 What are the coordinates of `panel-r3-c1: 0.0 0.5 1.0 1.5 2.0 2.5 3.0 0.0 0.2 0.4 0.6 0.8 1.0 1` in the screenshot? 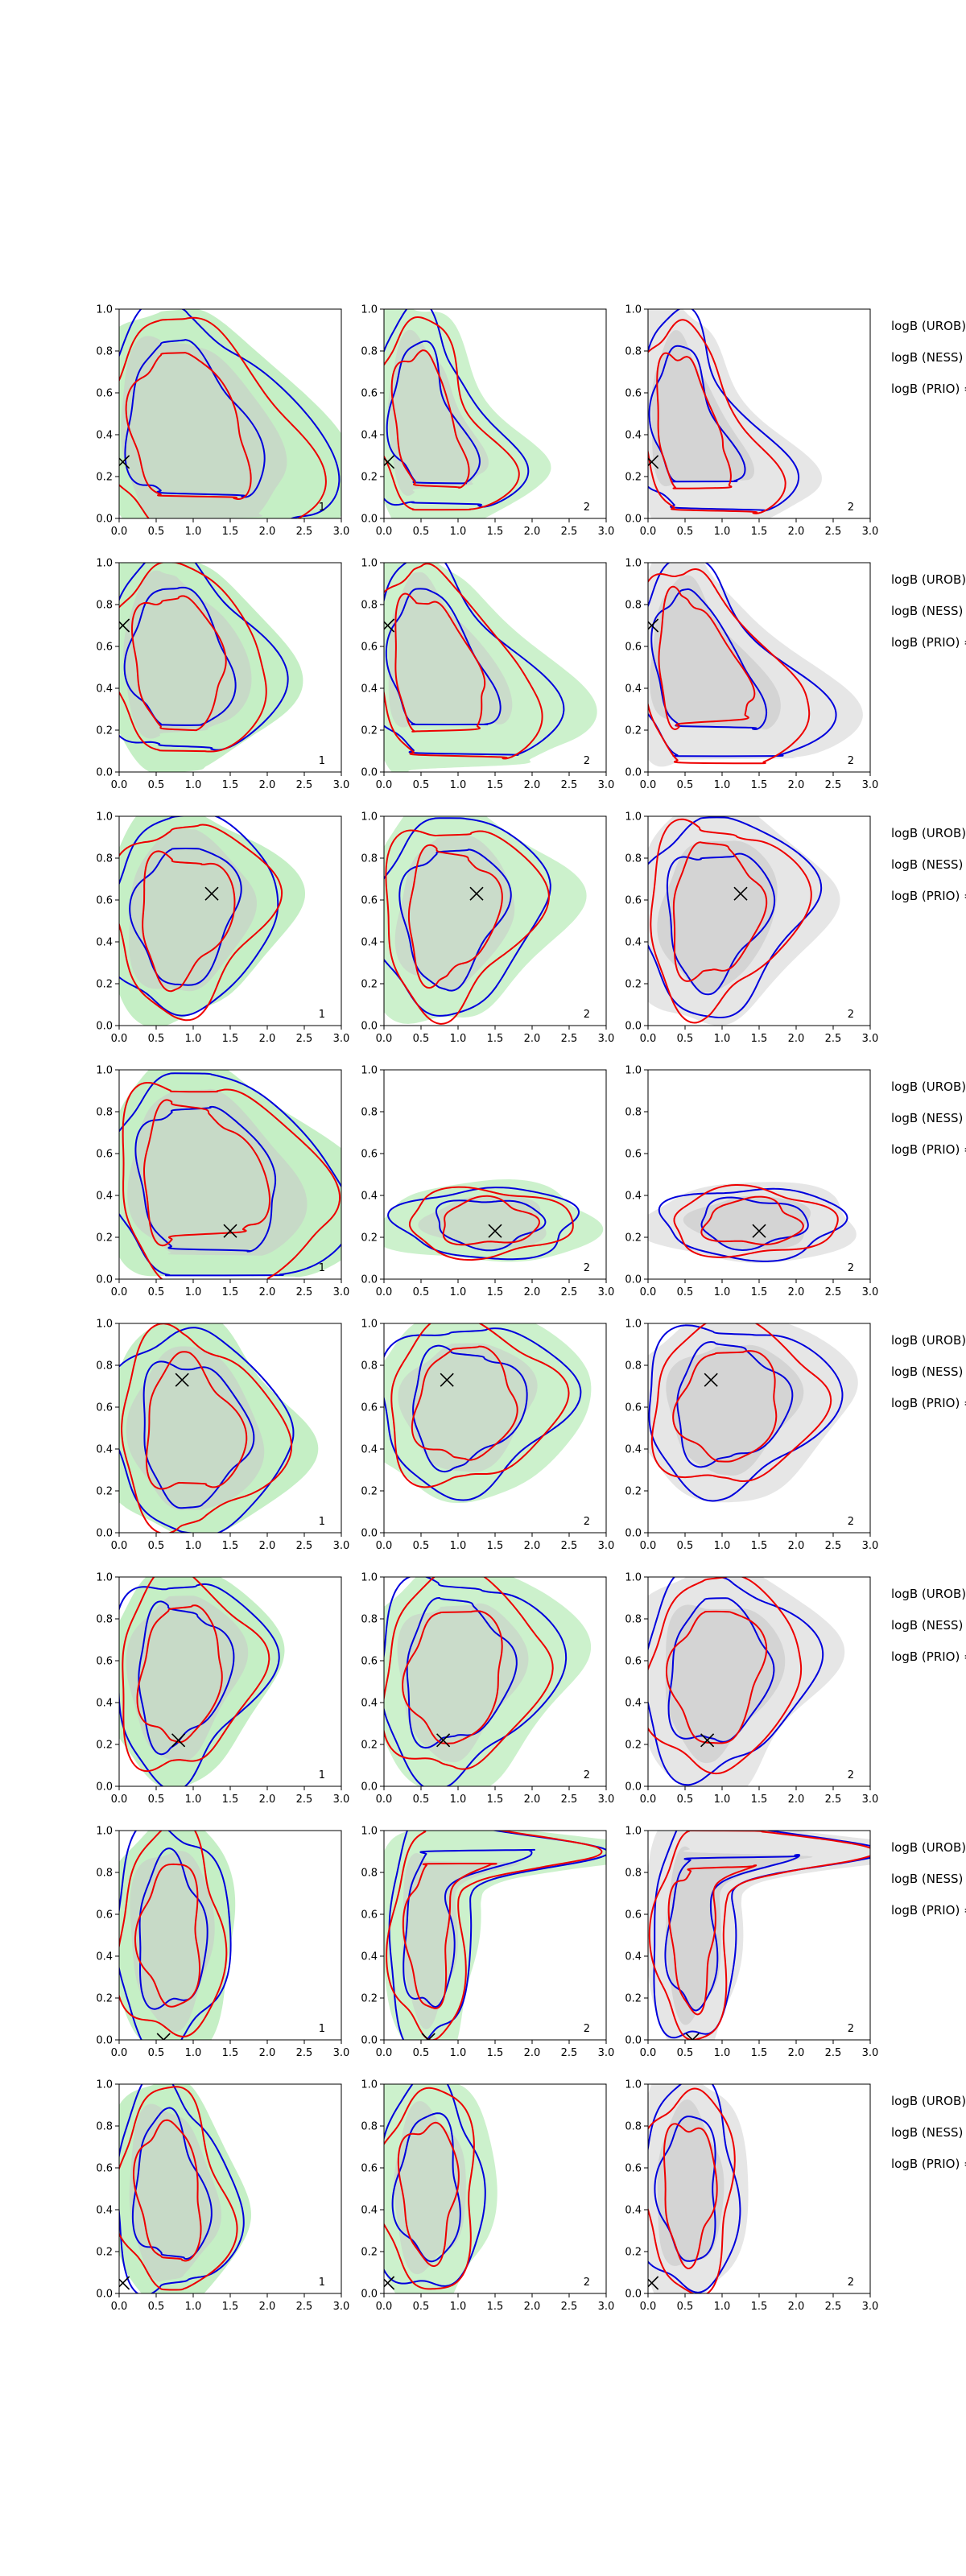 It's located at (223, 928).